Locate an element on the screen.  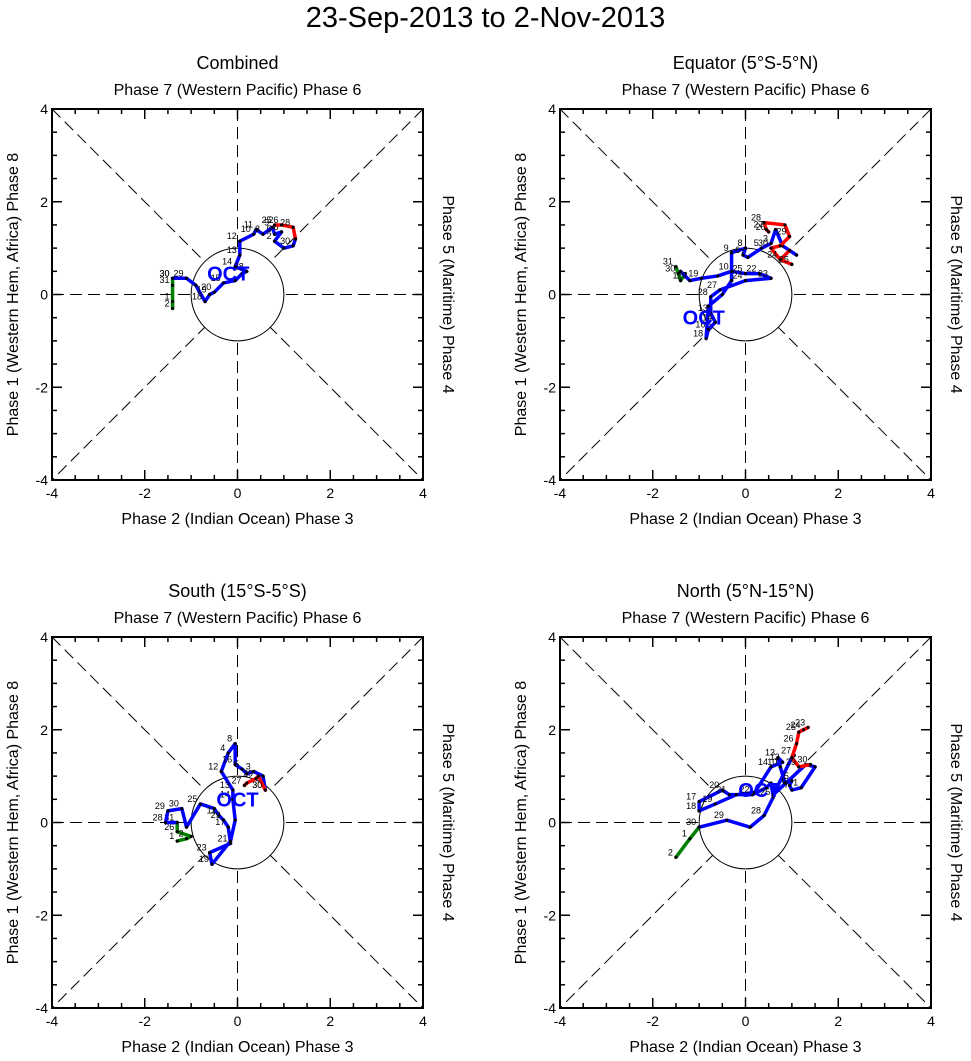
x-tick-label: 2 is located at coordinates (838, 1021).